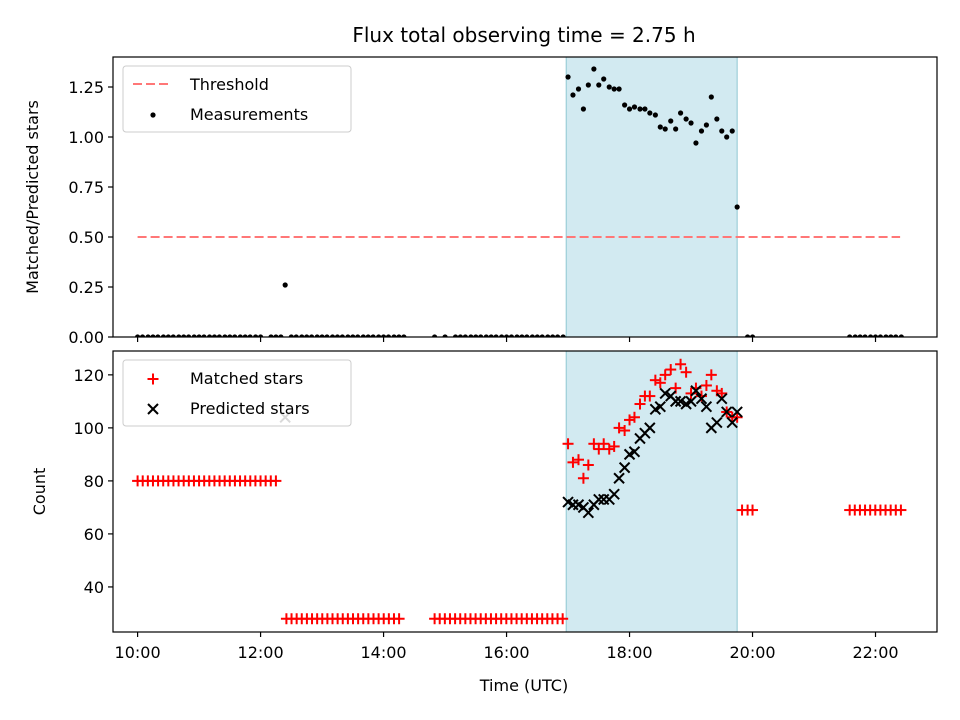 This screenshot has height=720, width=960. Describe the element at coordinates (32, 197) in the screenshot. I see `y-axis-label: Matched/Predicted stars` at that location.